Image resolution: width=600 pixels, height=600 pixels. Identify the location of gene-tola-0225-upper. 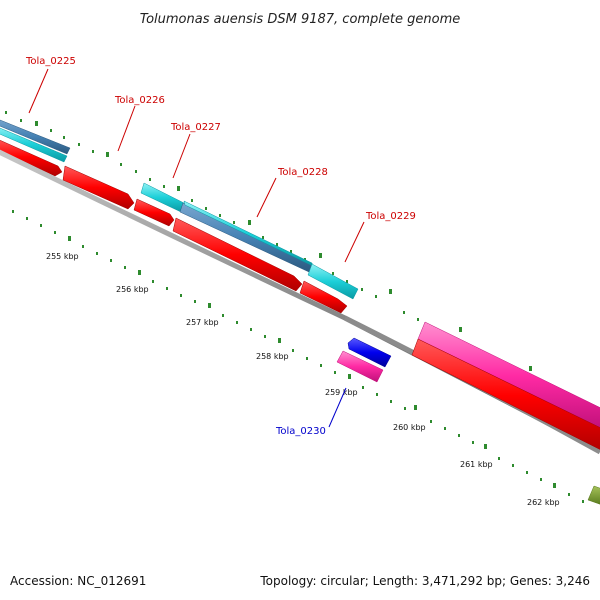
(35, 137).